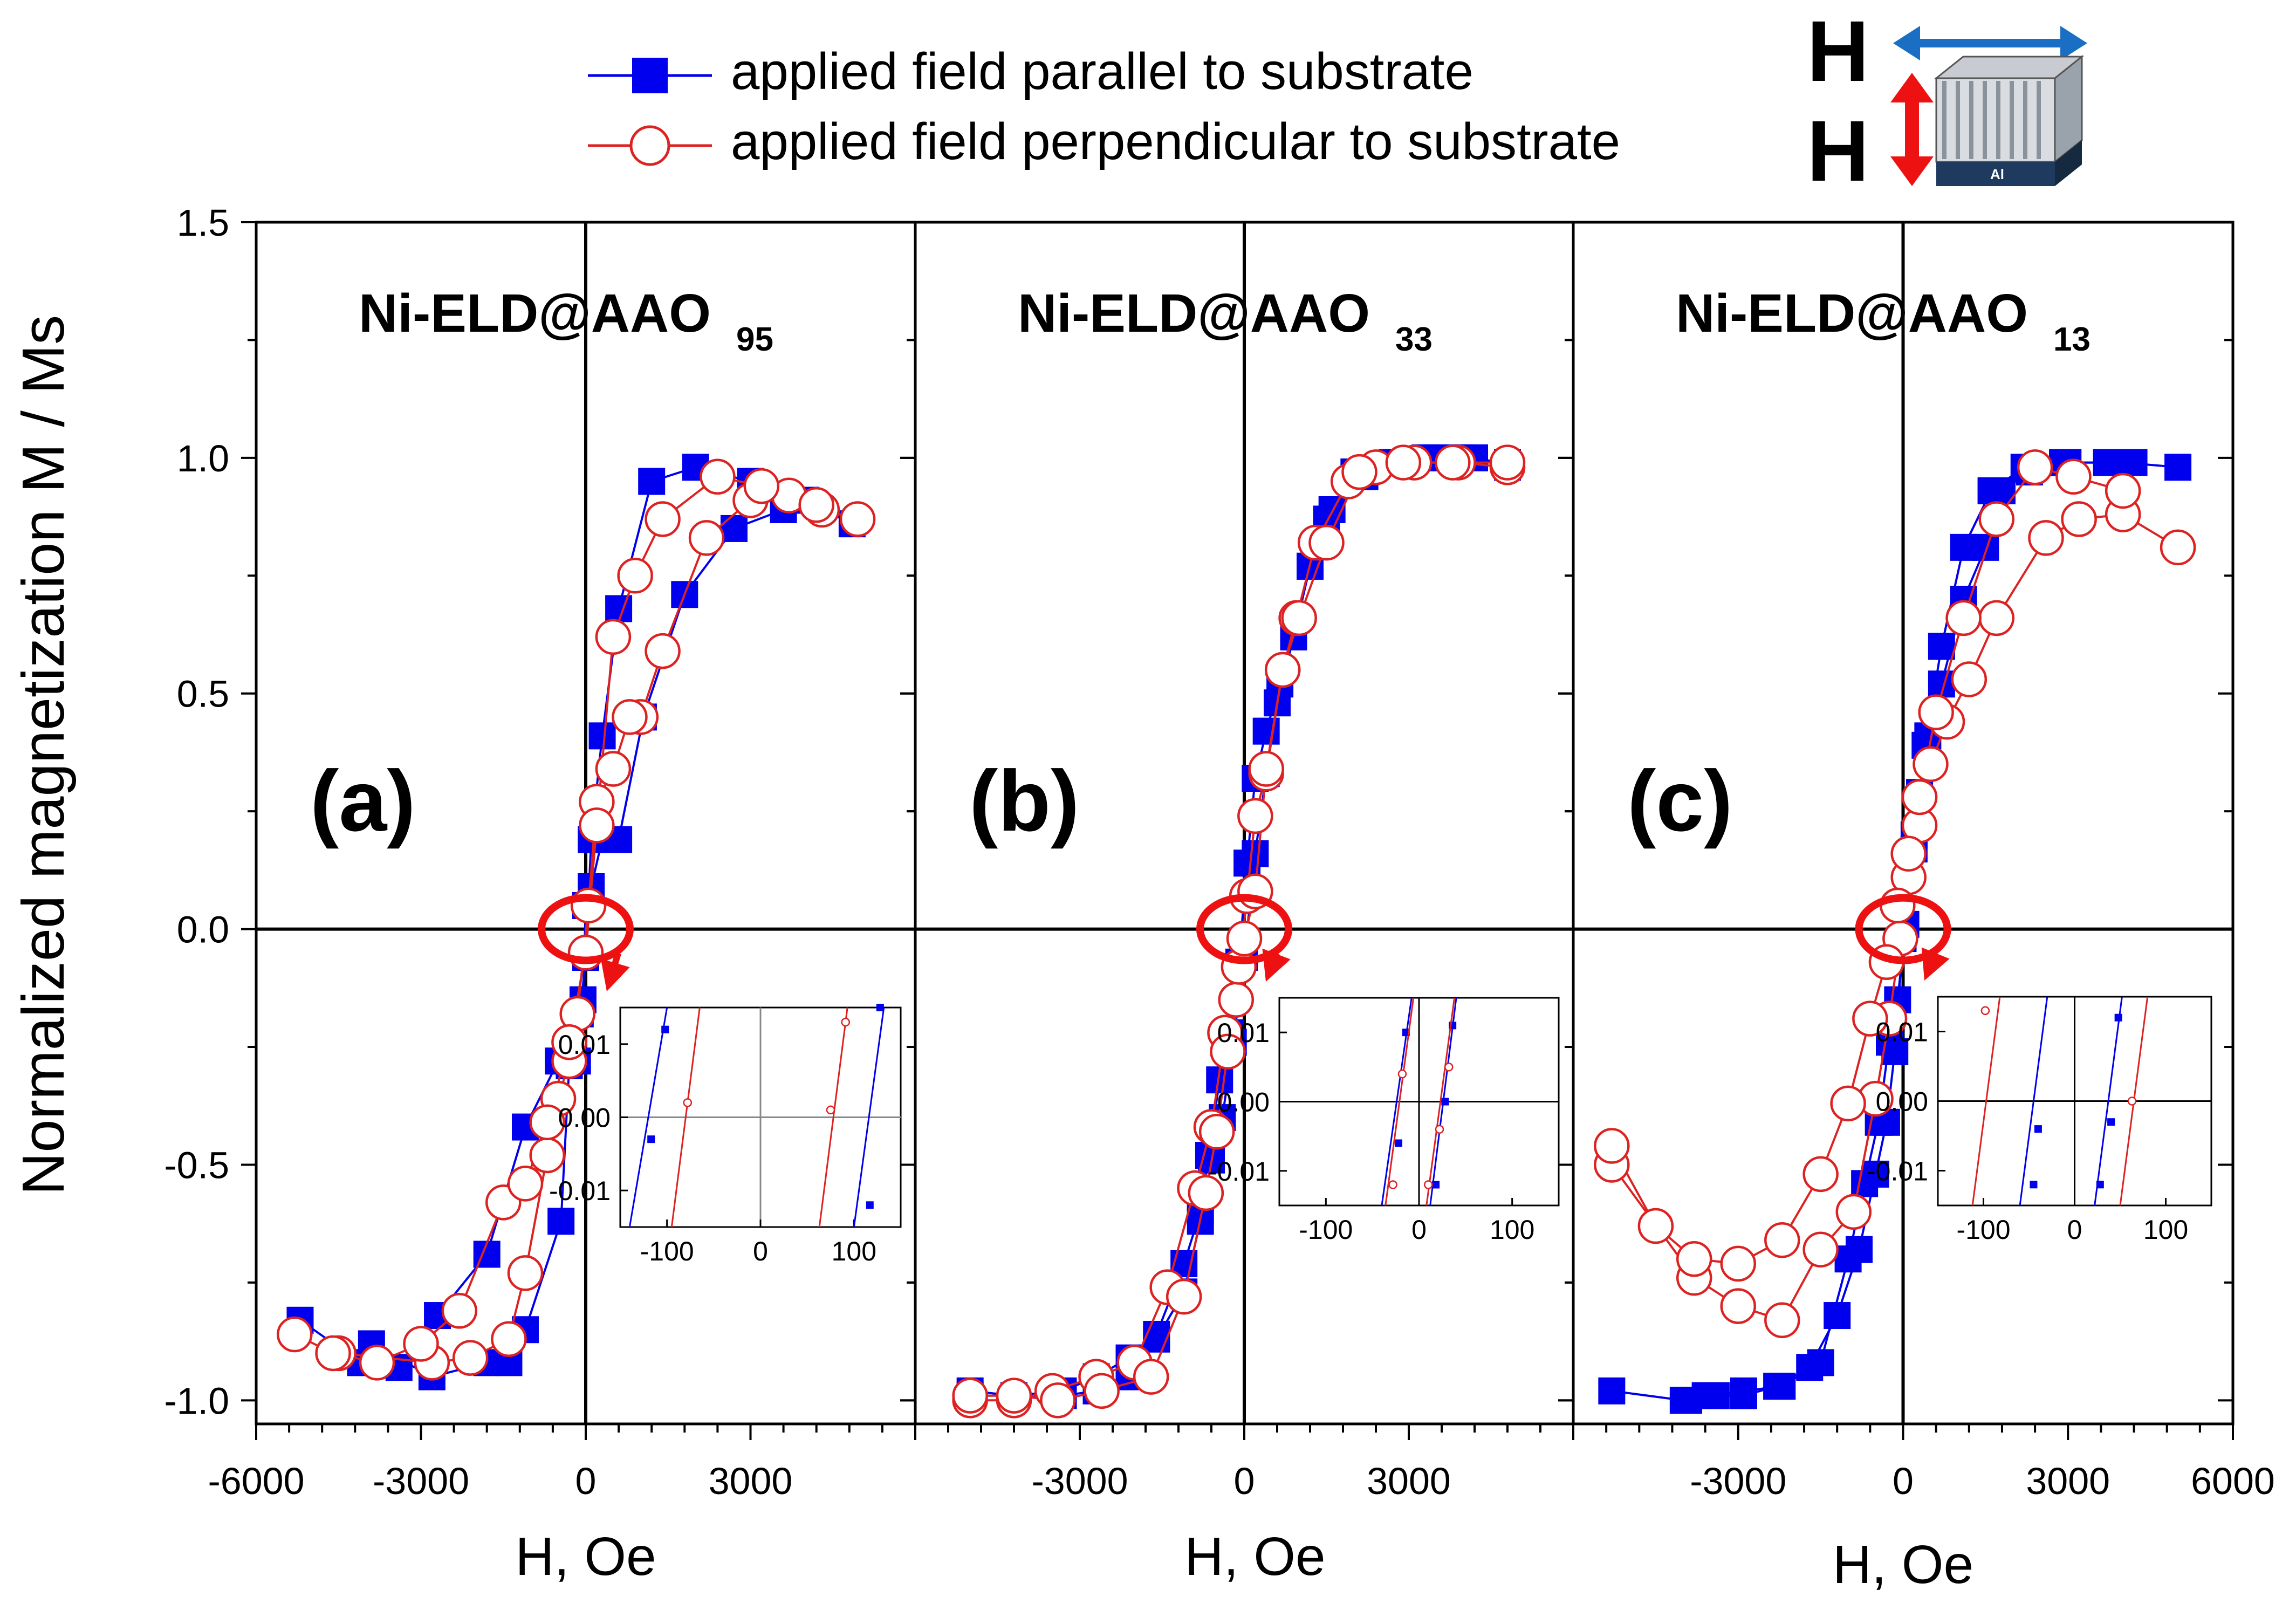  What do you see at coordinates (2010, 120) in the screenshot?
I see `porous-alumina-template-icon: Al` at bounding box center [2010, 120].